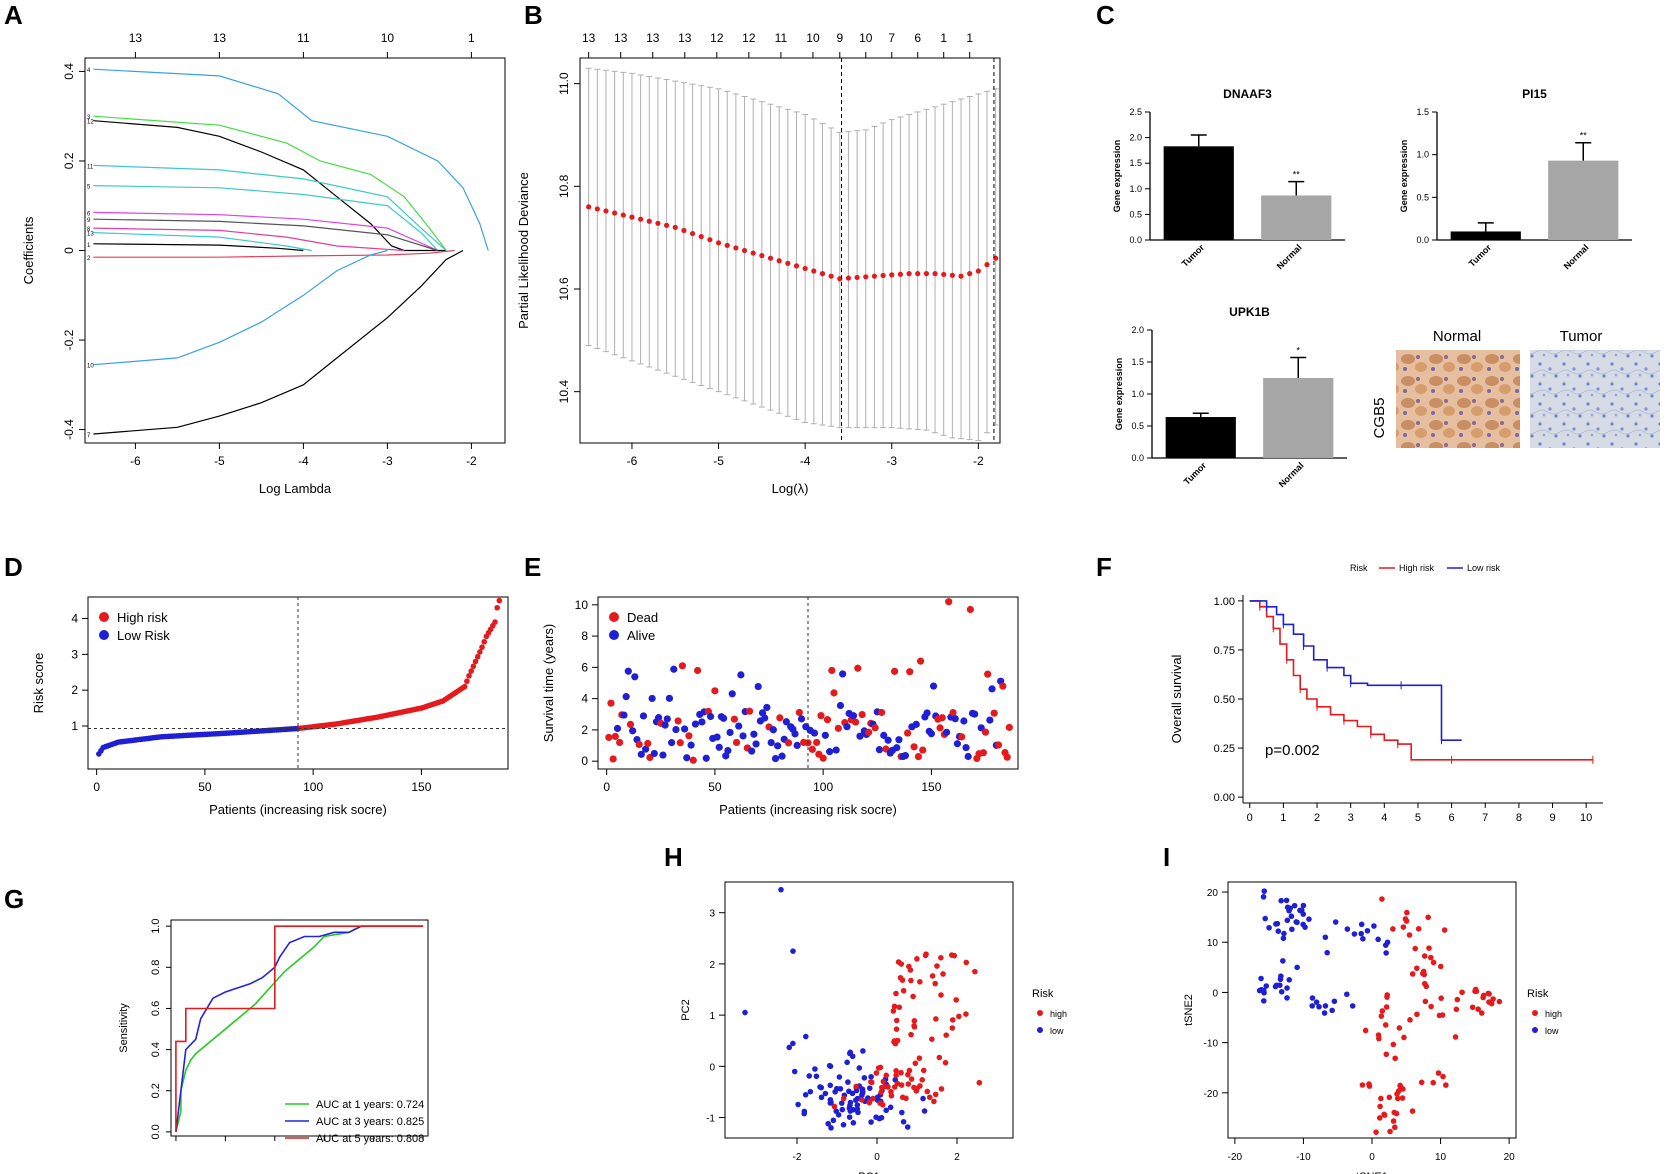 The image size is (1676, 1174). Describe the element at coordinates (1195, 473) in the screenshot. I see `x-tick-label: Tumor` at that location.